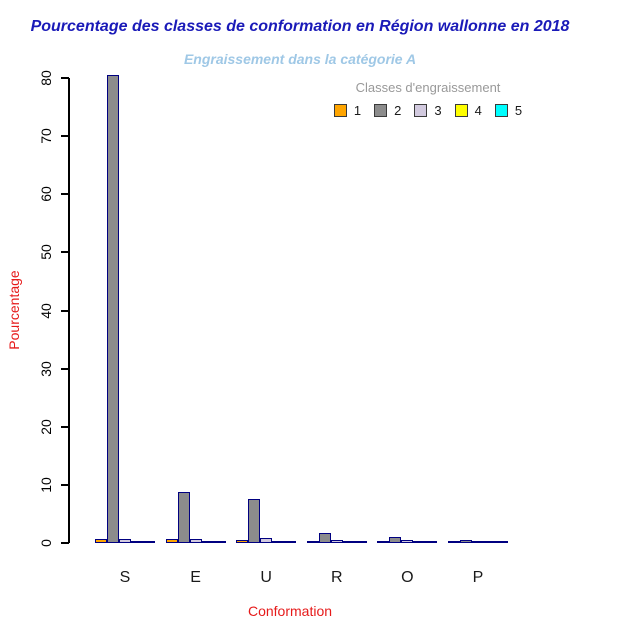  I want to click on legend-item-label: 1, so click(357, 110).